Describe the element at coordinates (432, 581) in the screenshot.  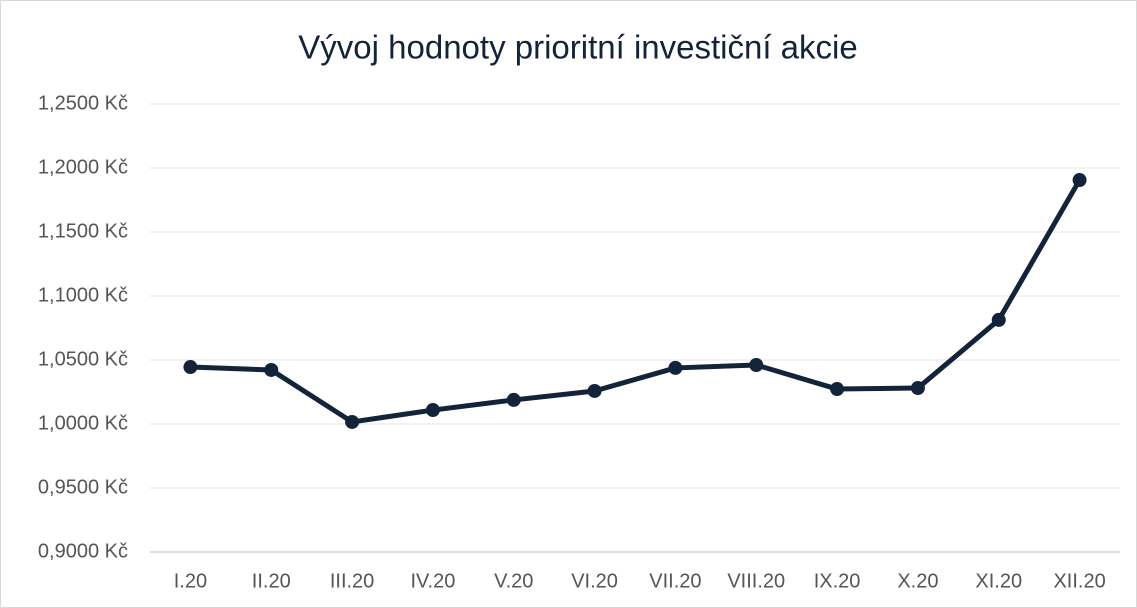
I see `x-tick-label: IV.20` at that location.